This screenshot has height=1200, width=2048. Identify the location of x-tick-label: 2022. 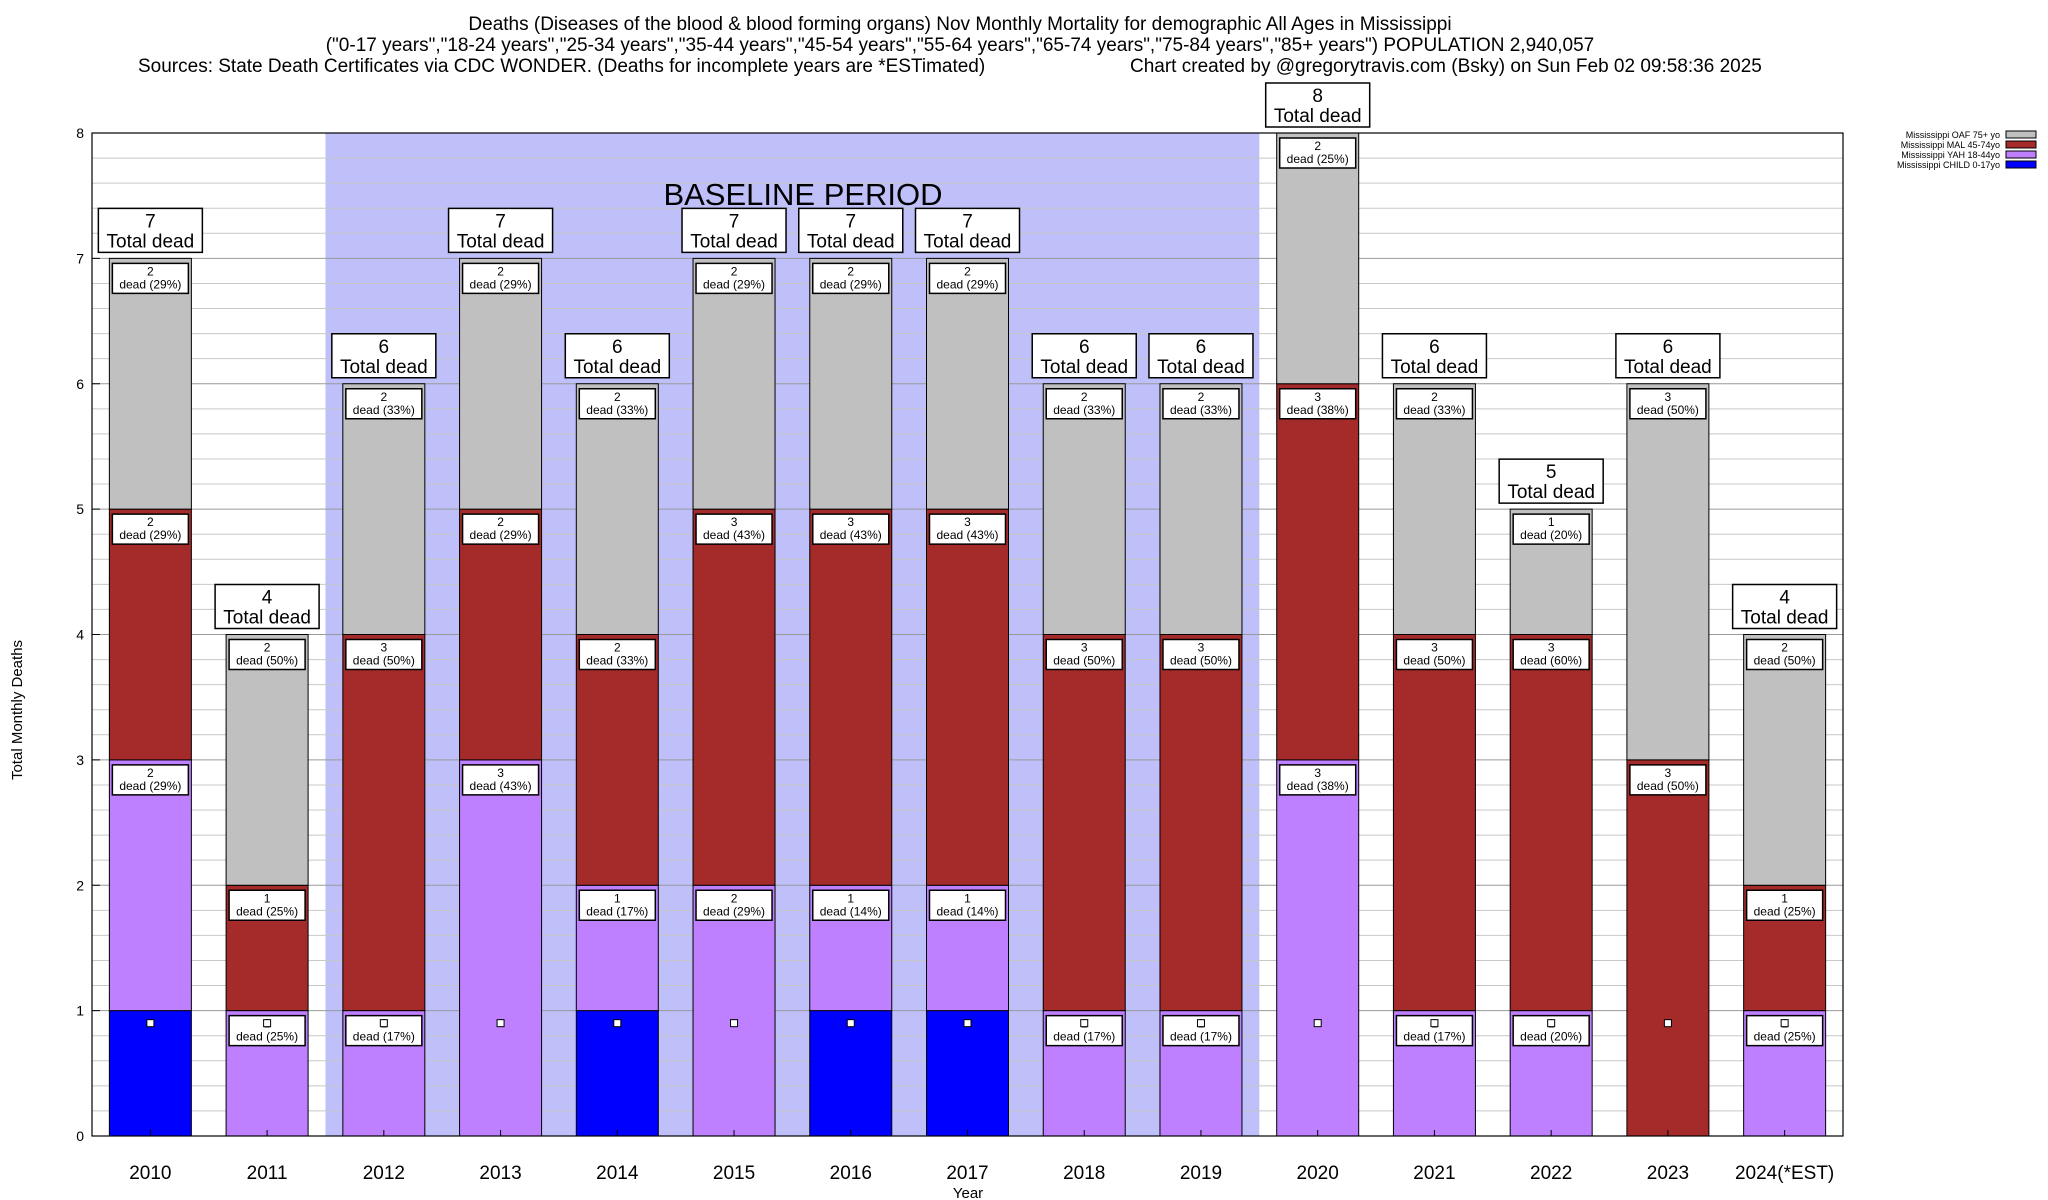
(1551, 1173).